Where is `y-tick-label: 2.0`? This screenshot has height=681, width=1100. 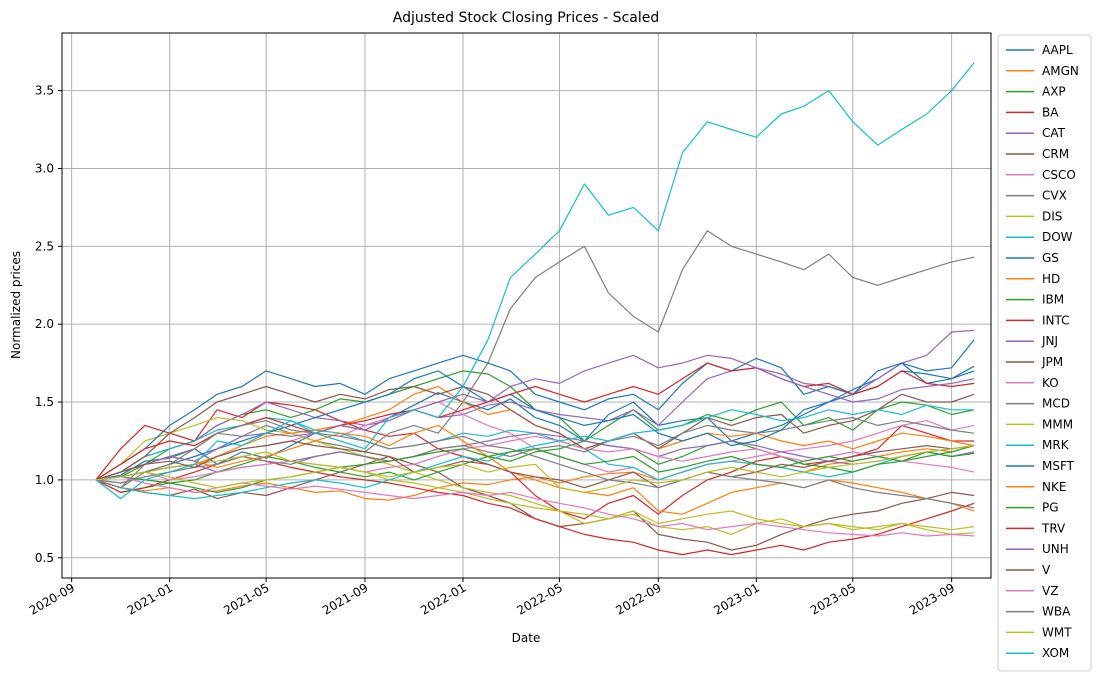
y-tick-label: 2.0 is located at coordinates (44, 324).